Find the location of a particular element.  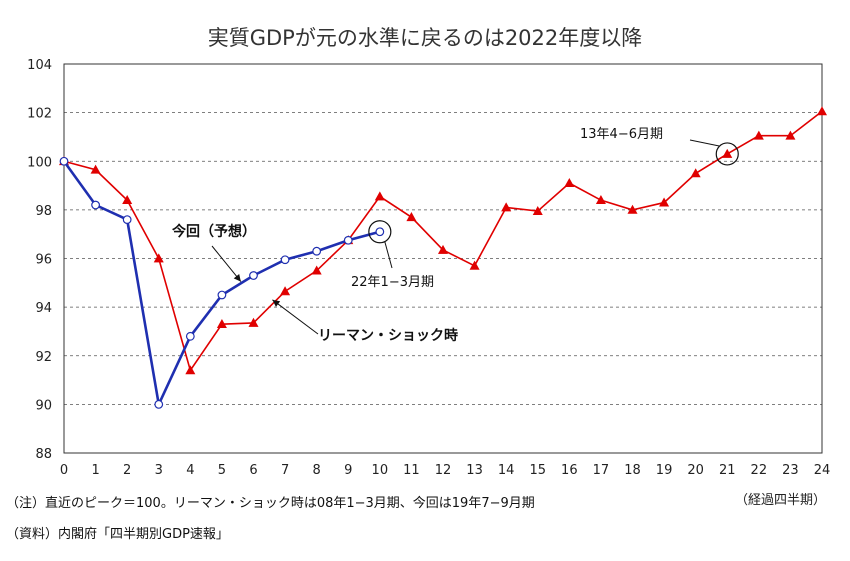

y-tick-label: 94 is located at coordinates (43, 308).